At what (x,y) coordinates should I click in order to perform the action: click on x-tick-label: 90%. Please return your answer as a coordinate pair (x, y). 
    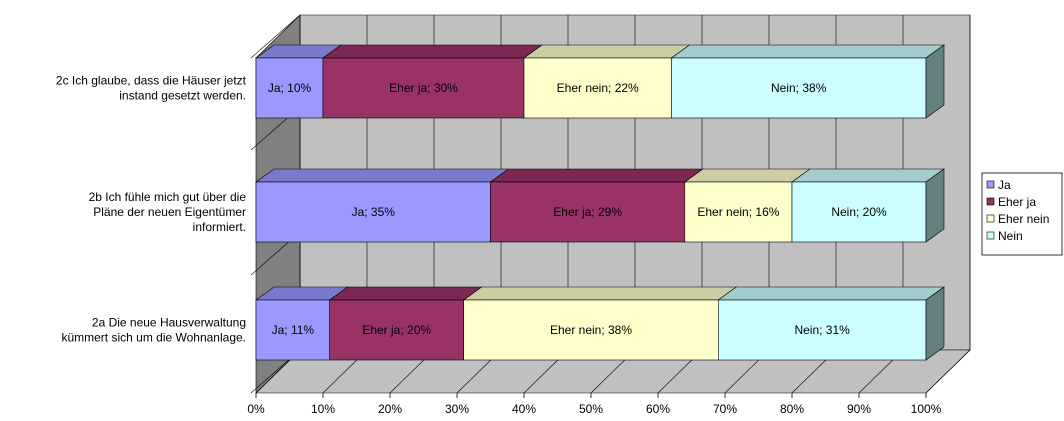
    Looking at the image, I should click on (859, 409).